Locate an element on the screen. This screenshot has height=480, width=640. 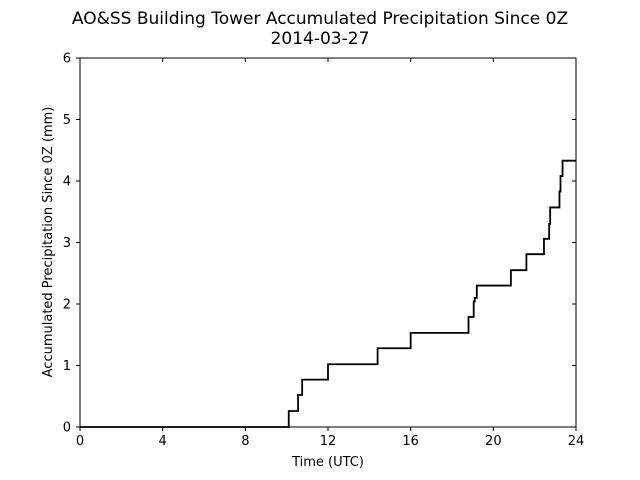
y-tick-label: 5 is located at coordinates (67, 120).